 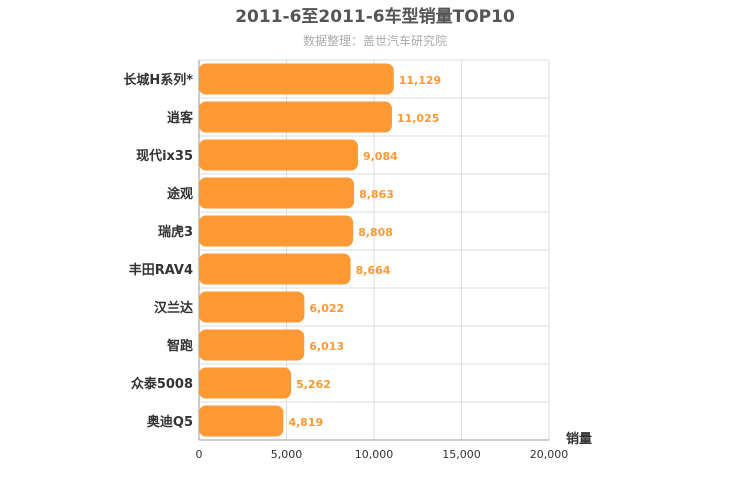 I want to click on data-label: 5,262, so click(x=313, y=384).